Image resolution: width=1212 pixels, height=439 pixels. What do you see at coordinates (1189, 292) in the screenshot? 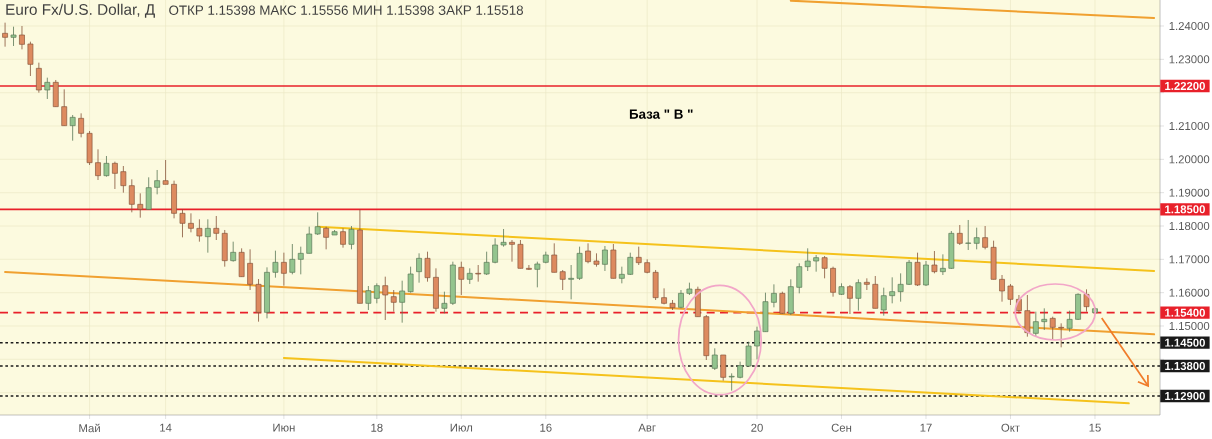
I see `y-tick-label: 1.16000` at bounding box center [1189, 292].